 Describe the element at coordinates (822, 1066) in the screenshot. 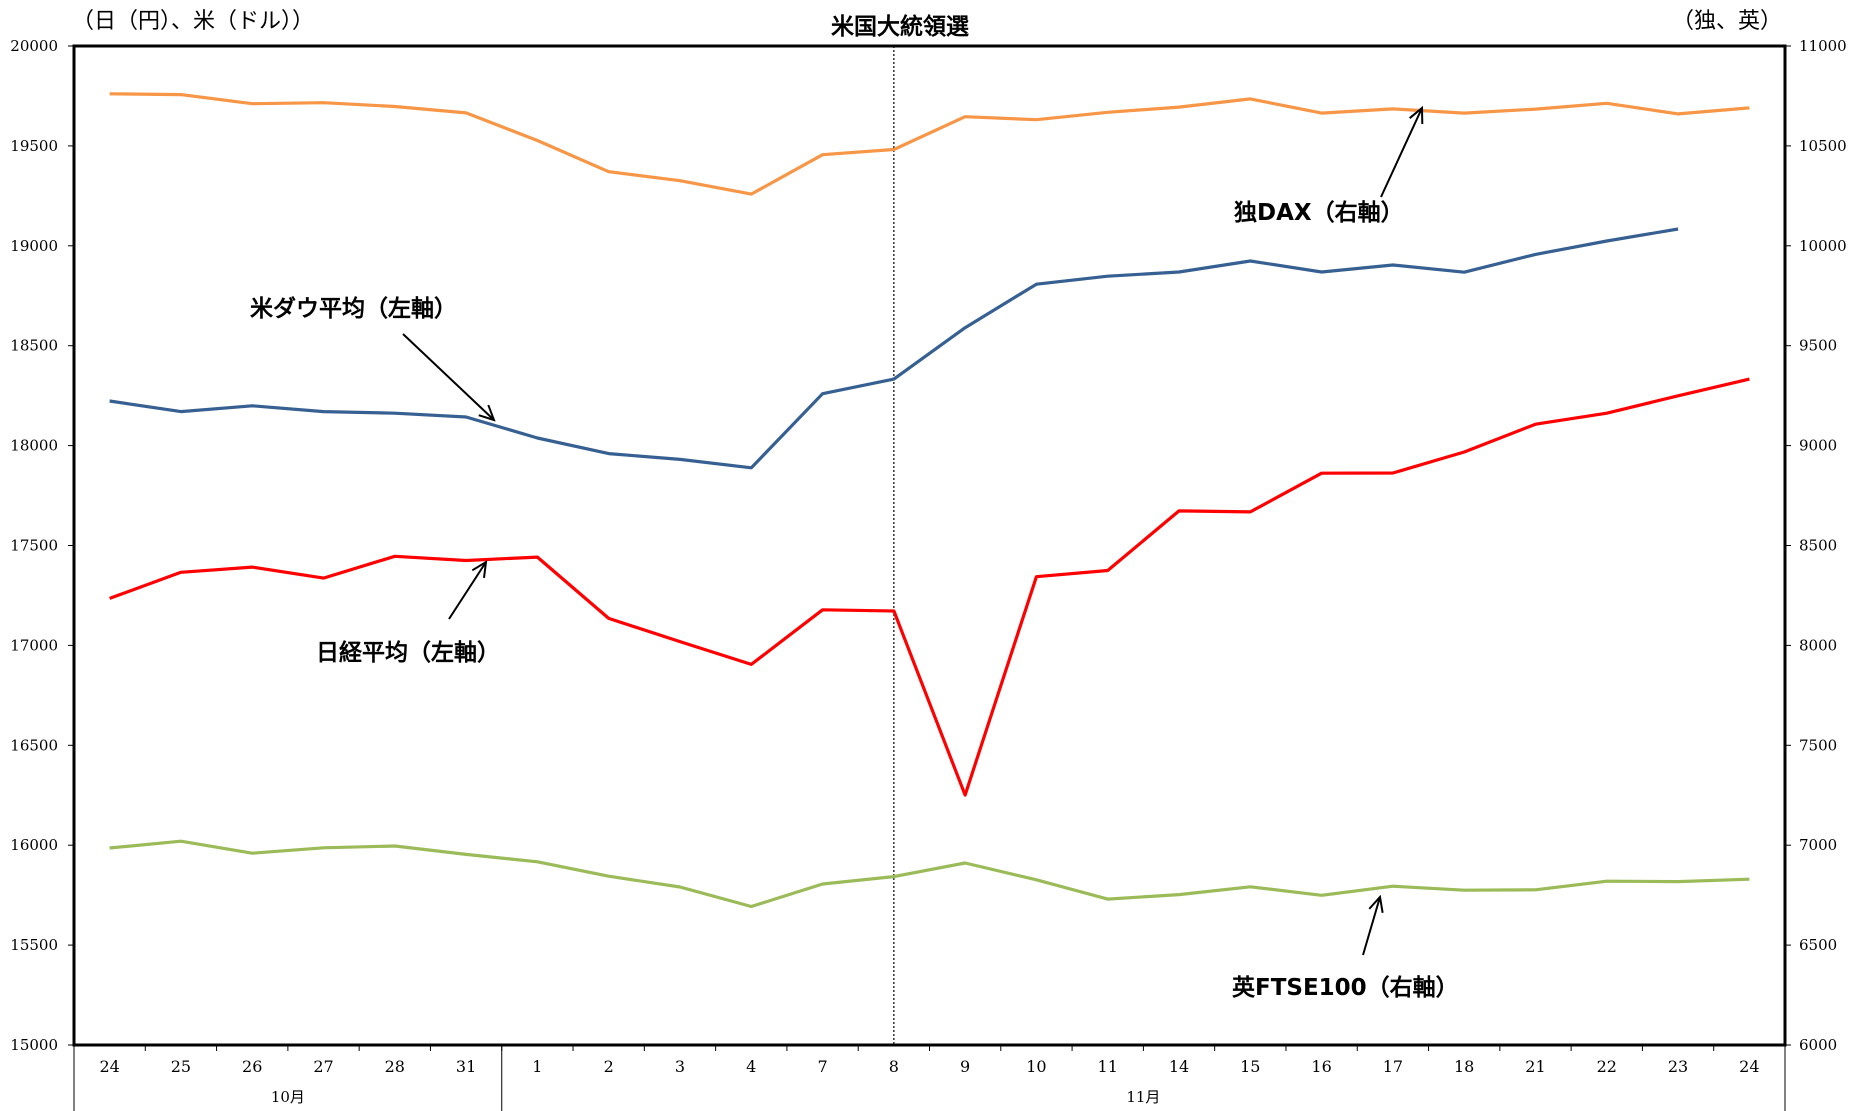

I see `x-tick-label: 7` at that location.